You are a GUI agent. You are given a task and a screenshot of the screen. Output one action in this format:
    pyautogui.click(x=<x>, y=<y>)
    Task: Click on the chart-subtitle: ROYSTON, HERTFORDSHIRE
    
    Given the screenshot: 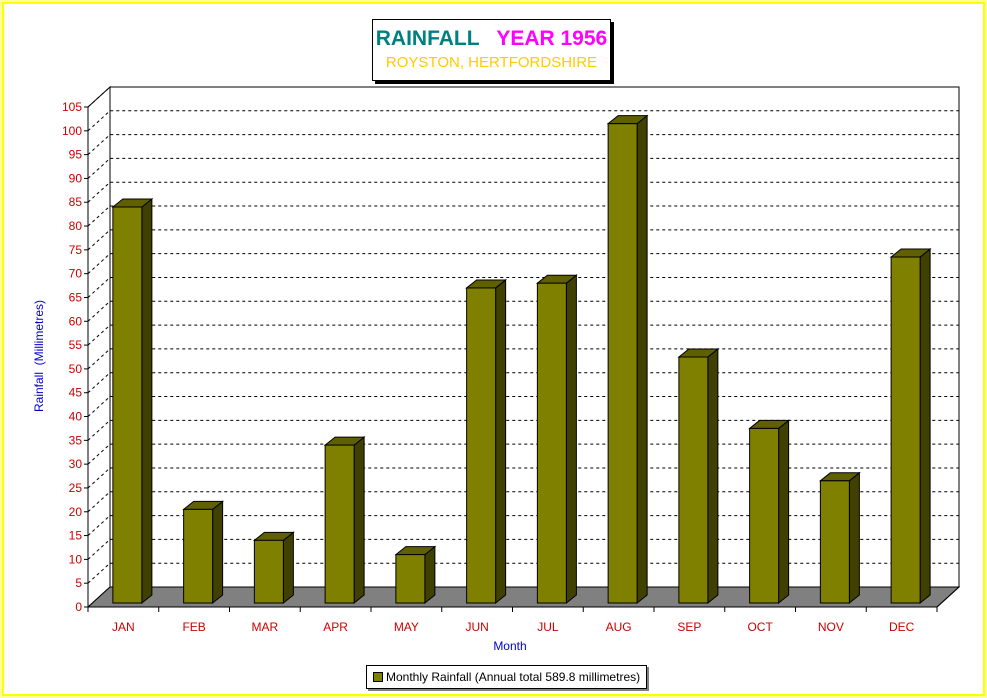 What is the action you would take?
    pyautogui.click(x=491, y=62)
    